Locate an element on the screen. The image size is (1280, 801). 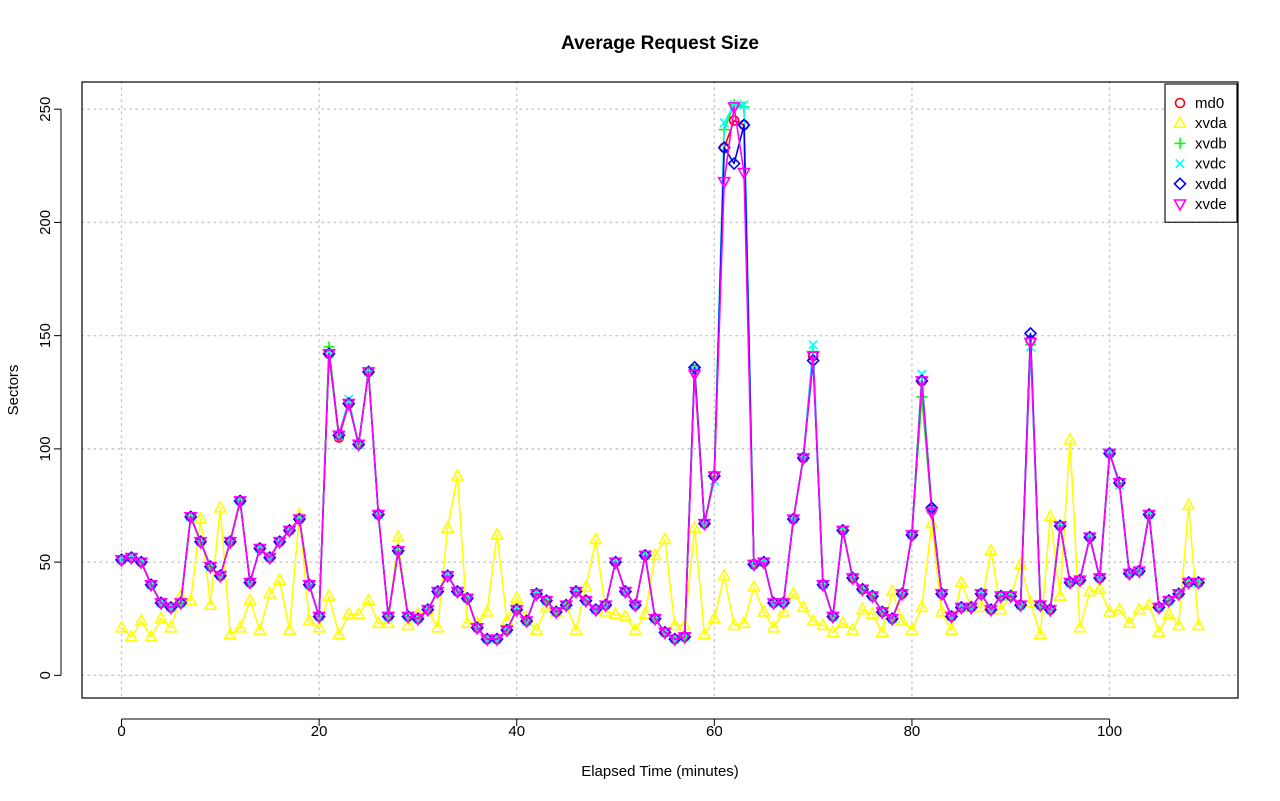
legend-label-xvde: xvde is located at coordinates (1211, 204).